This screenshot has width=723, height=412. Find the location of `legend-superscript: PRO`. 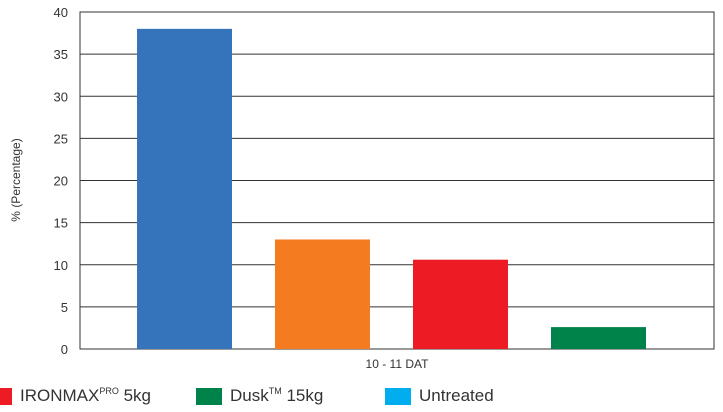

legend-superscript: PRO is located at coordinates (109, 391).